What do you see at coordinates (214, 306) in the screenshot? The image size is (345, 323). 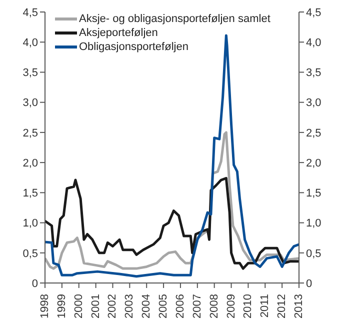 I see `x-tick-label: 2008` at bounding box center [214, 306].